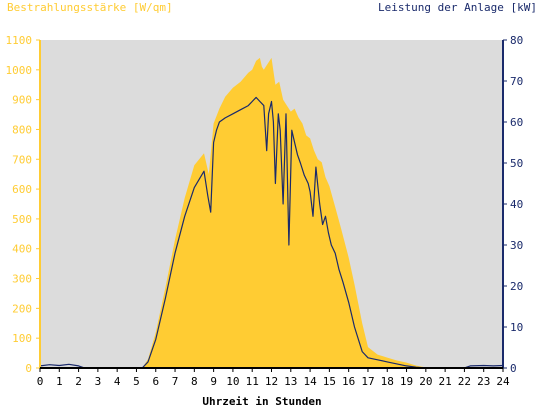 This screenshot has width=544, height=408. What do you see at coordinates (464, 381) in the screenshot?
I see `x-tick-label: 22` at bounding box center [464, 381].